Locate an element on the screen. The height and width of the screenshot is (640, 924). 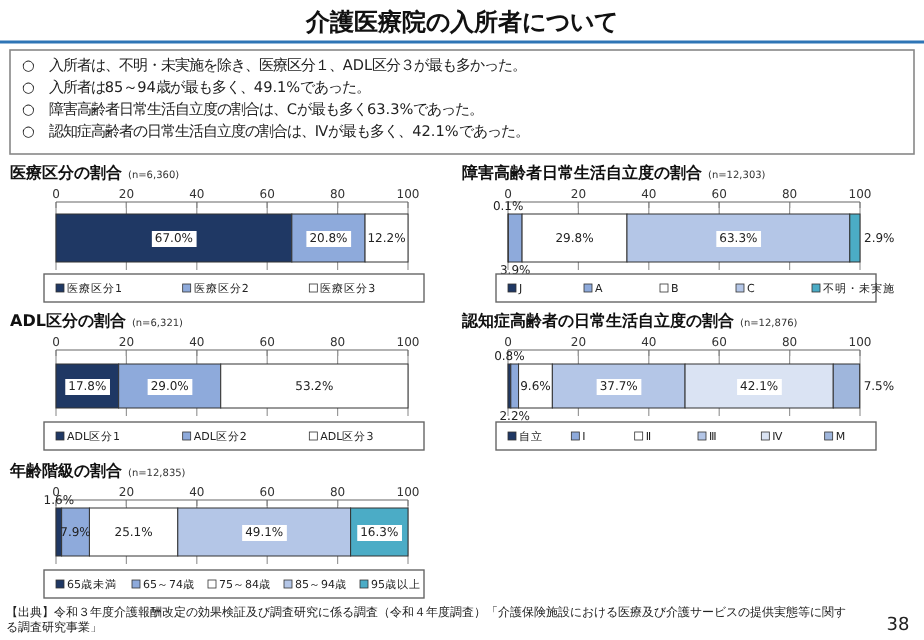
chart-title: 障害高齢者日常生活自立度の割合 is located at coordinates (583, 172).